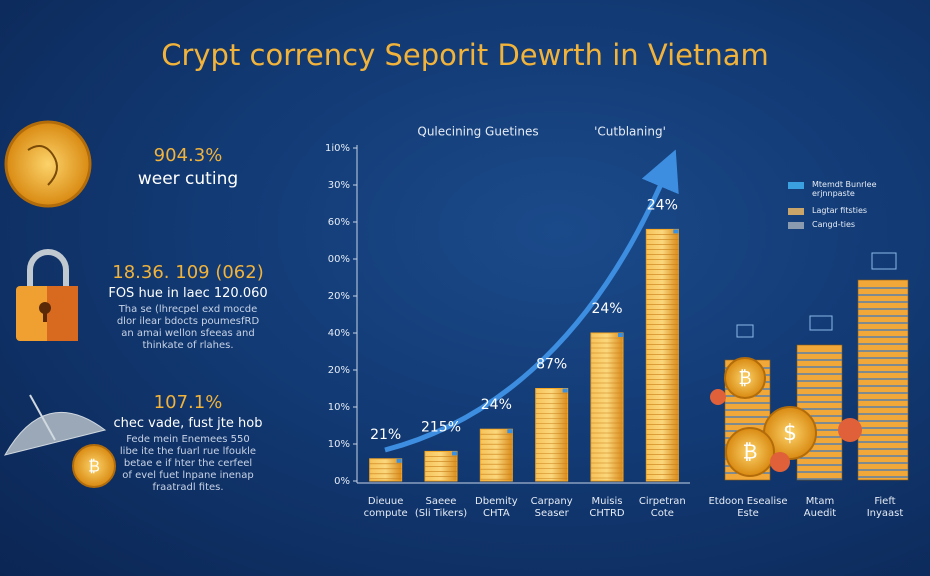  I want to click on umbrella-icon: ₿, so click(59, 441).